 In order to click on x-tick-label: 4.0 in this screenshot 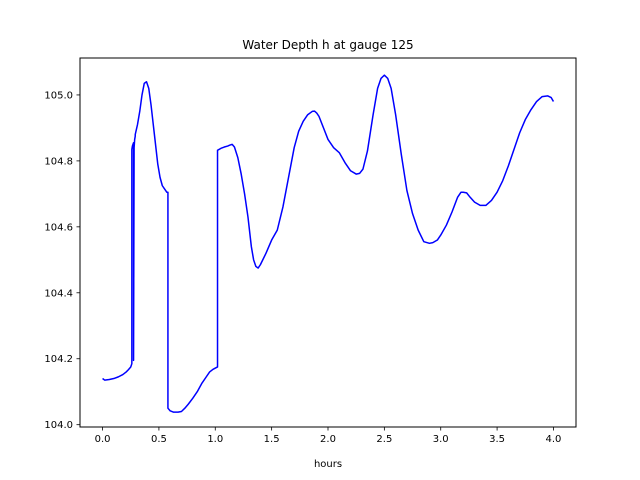, I will do `click(554, 439)`.